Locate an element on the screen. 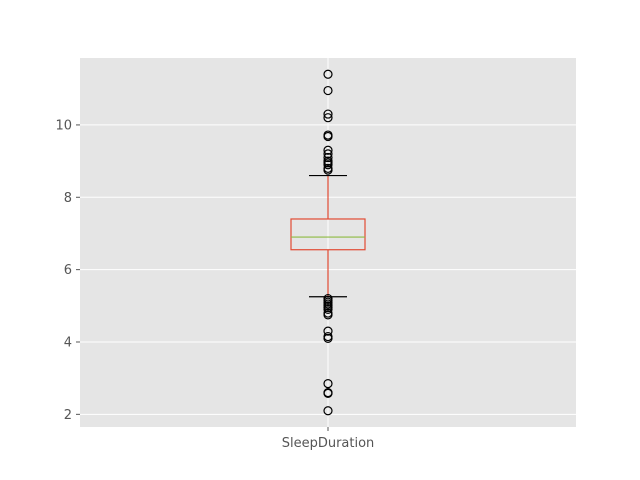 The image size is (640, 480). y-axis-ticks: 2 4 6 8 10 is located at coordinates (67, 270).